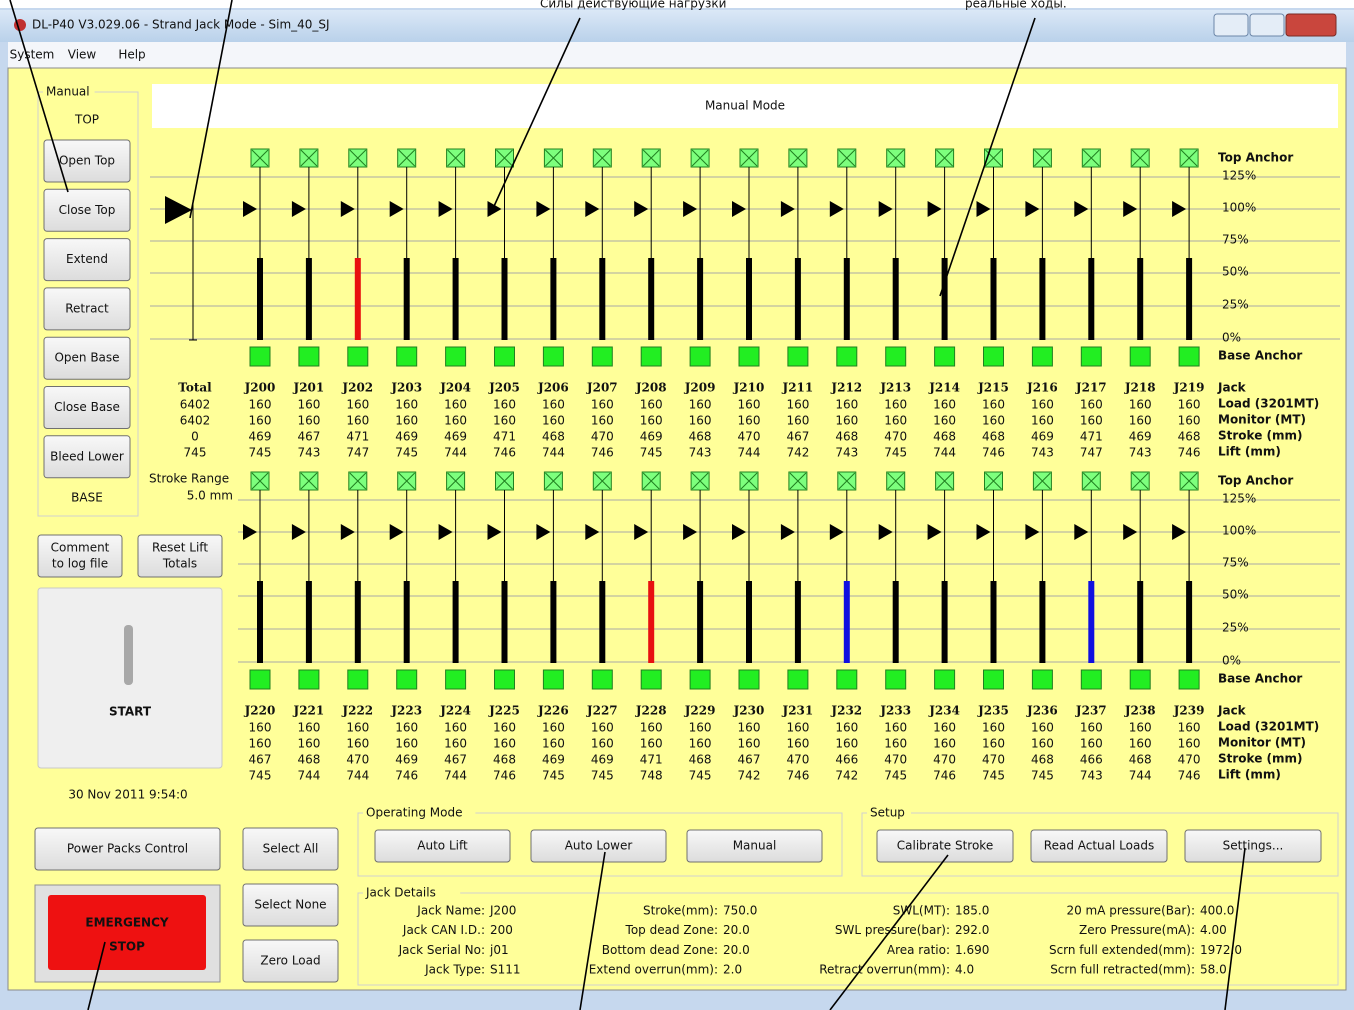 This screenshot has height=1010, width=1354. Describe the element at coordinates (1249, 775) in the screenshot. I see `row-label: Lift (mm)` at that location.